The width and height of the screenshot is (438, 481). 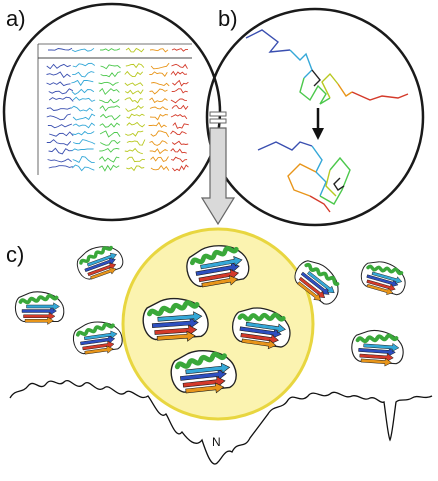 What do you see at coordinates (301, 64) in the screenshot?
I see `chain-segment-cyan` at bounding box center [301, 64].